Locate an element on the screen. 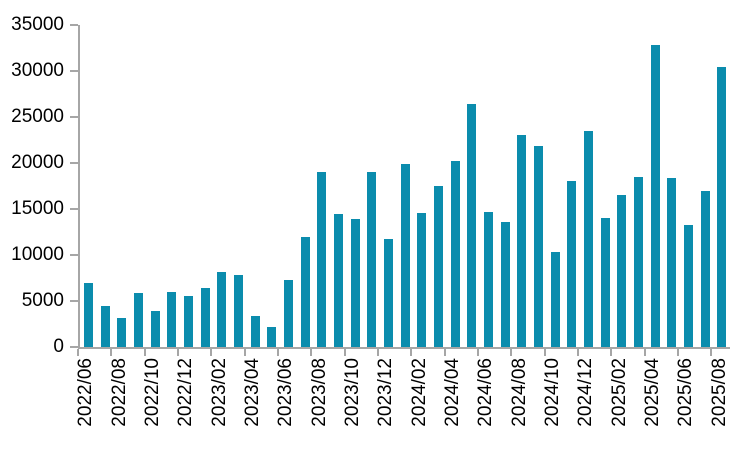 This screenshot has height=450, width=750. x-axis-tick-label: 2022/12 is located at coordinates (186, 392).